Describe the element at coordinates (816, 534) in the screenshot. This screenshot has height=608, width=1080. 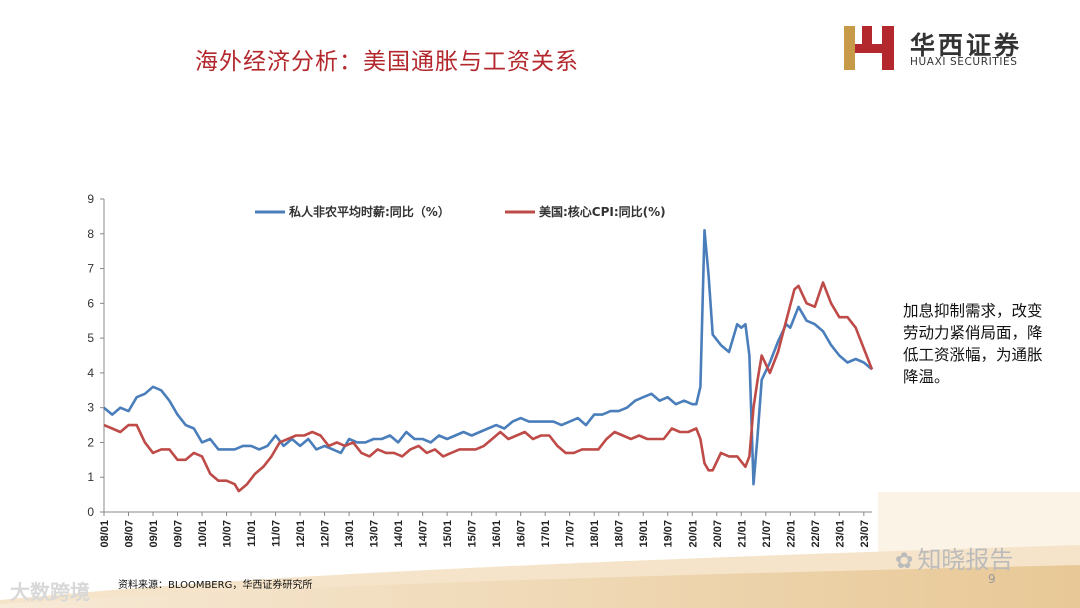
I see `x-tick-label: 22/07` at that location.